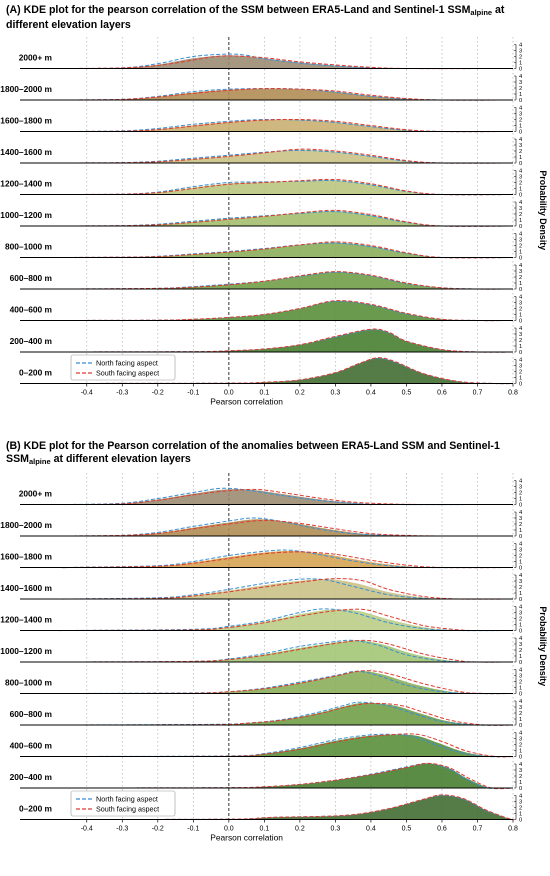 The height and width of the screenshot is (876, 550). Describe the element at coordinates (26, 651) in the screenshot. I see `elevation-label: 1000–1200 m` at that location.